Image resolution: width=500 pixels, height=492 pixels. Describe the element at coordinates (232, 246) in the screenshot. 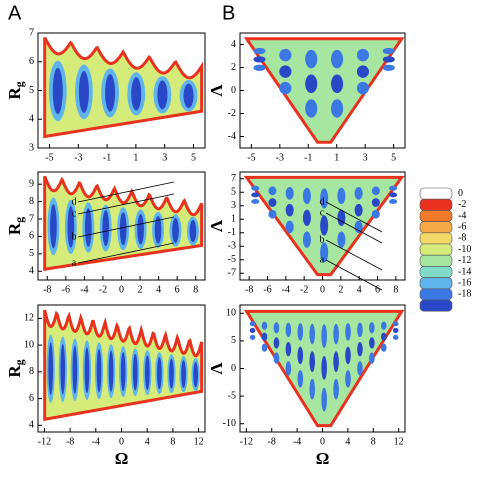

I see `y-tick-label: -3` at that location.